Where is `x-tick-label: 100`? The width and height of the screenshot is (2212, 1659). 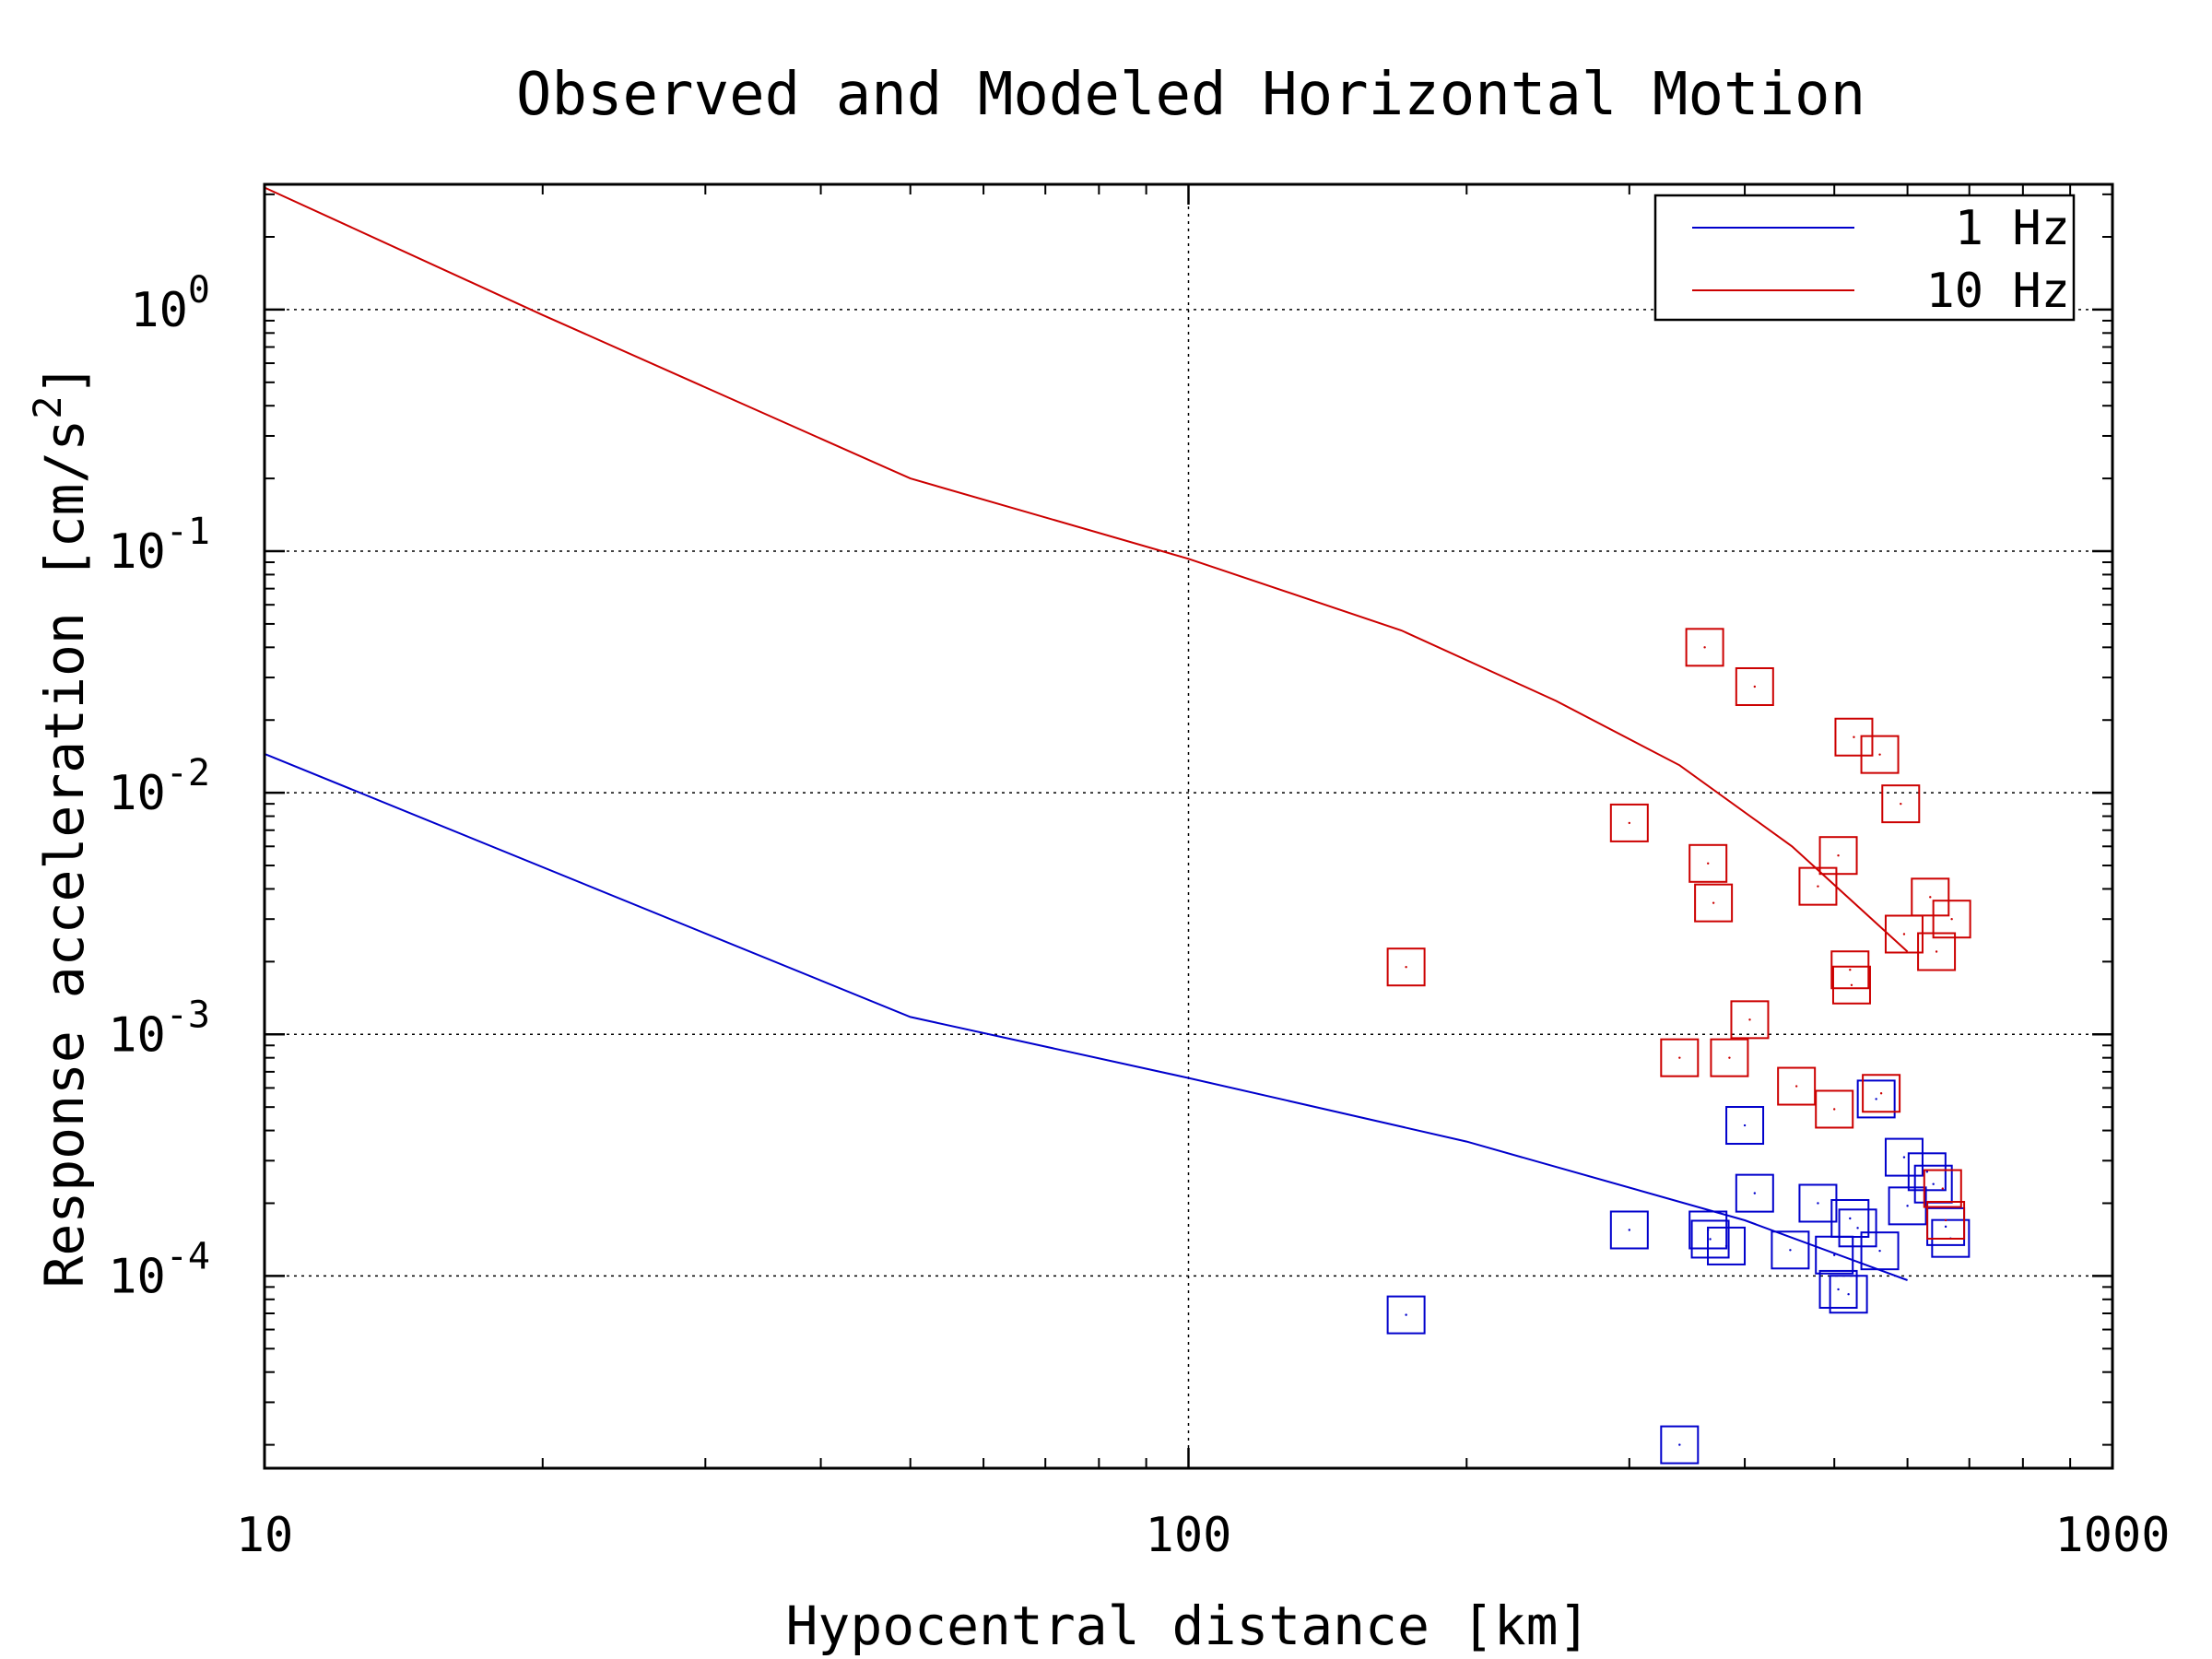
x-tick-label: 100 is located at coordinates (1189, 1535).